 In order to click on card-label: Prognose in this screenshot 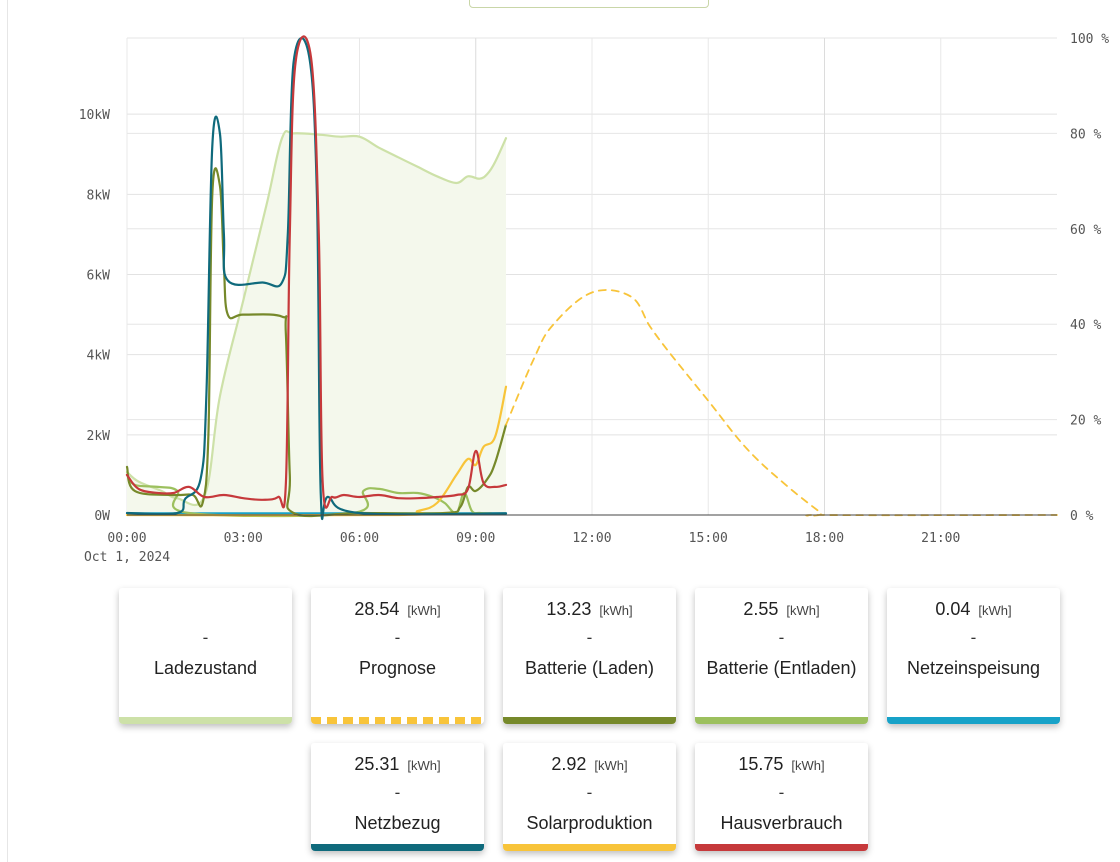, I will do `click(397, 668)`.